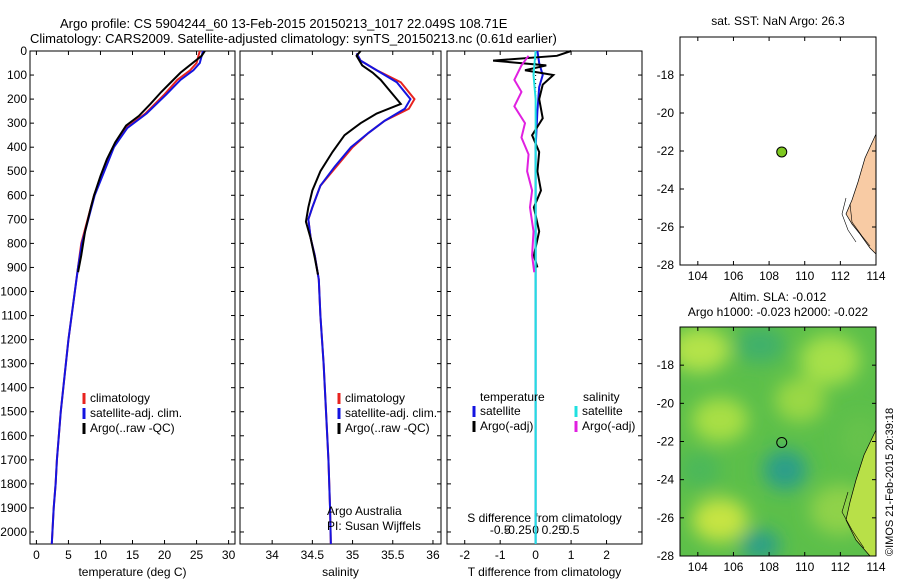  I want to click on difference-x-tick-label: -2, so click(464, 555).